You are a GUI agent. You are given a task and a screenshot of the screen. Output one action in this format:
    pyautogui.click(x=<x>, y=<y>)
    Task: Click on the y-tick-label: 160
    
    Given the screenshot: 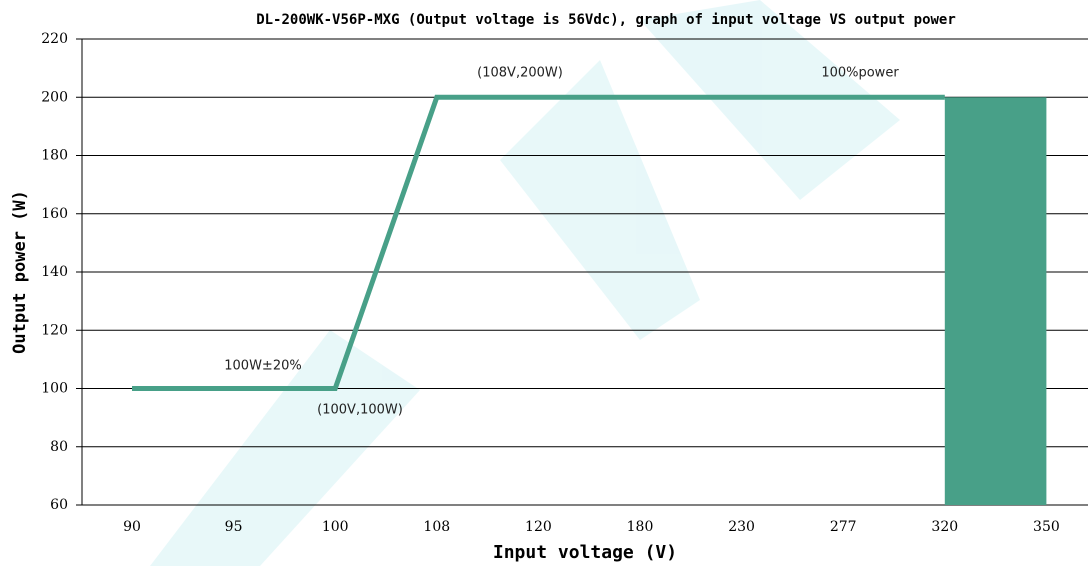 What is the action you would take?
    pyautogui.click(x=54, y=214)
    